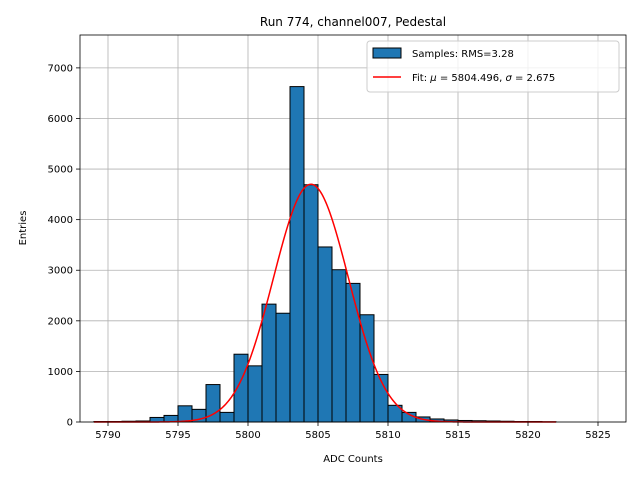 The image size is (640, 480). What do you see at coordinates (23, 228) in the screenshot?
I see `y-axis-label: Entries` at bounding box center [23, 228].